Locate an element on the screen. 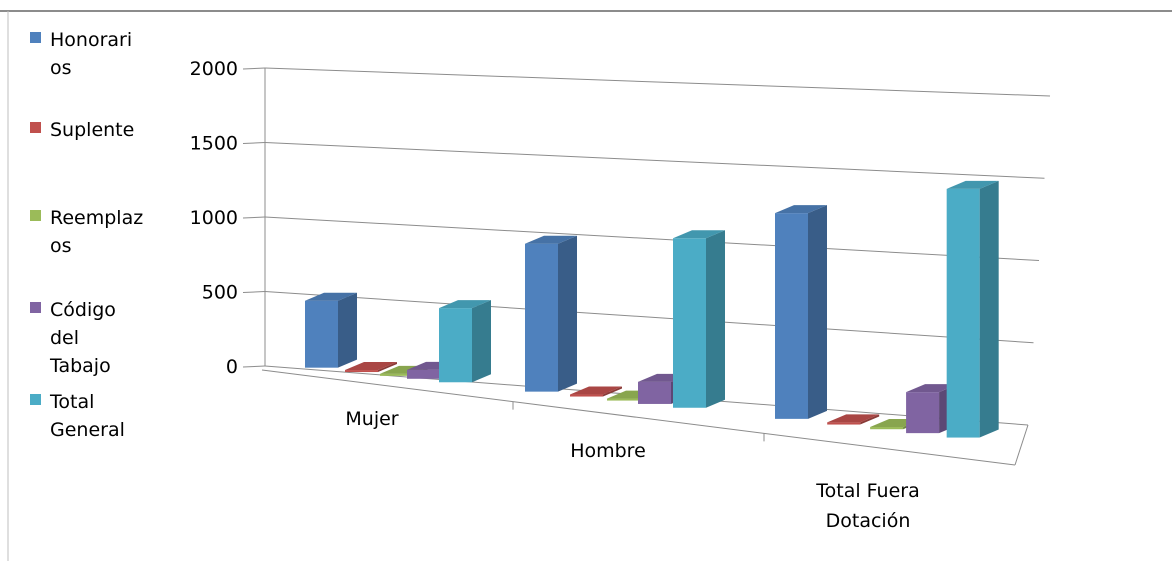 This screenshot has height=561, width=1172. x-tick-label: Hombre is located at coordinates (608, 451).